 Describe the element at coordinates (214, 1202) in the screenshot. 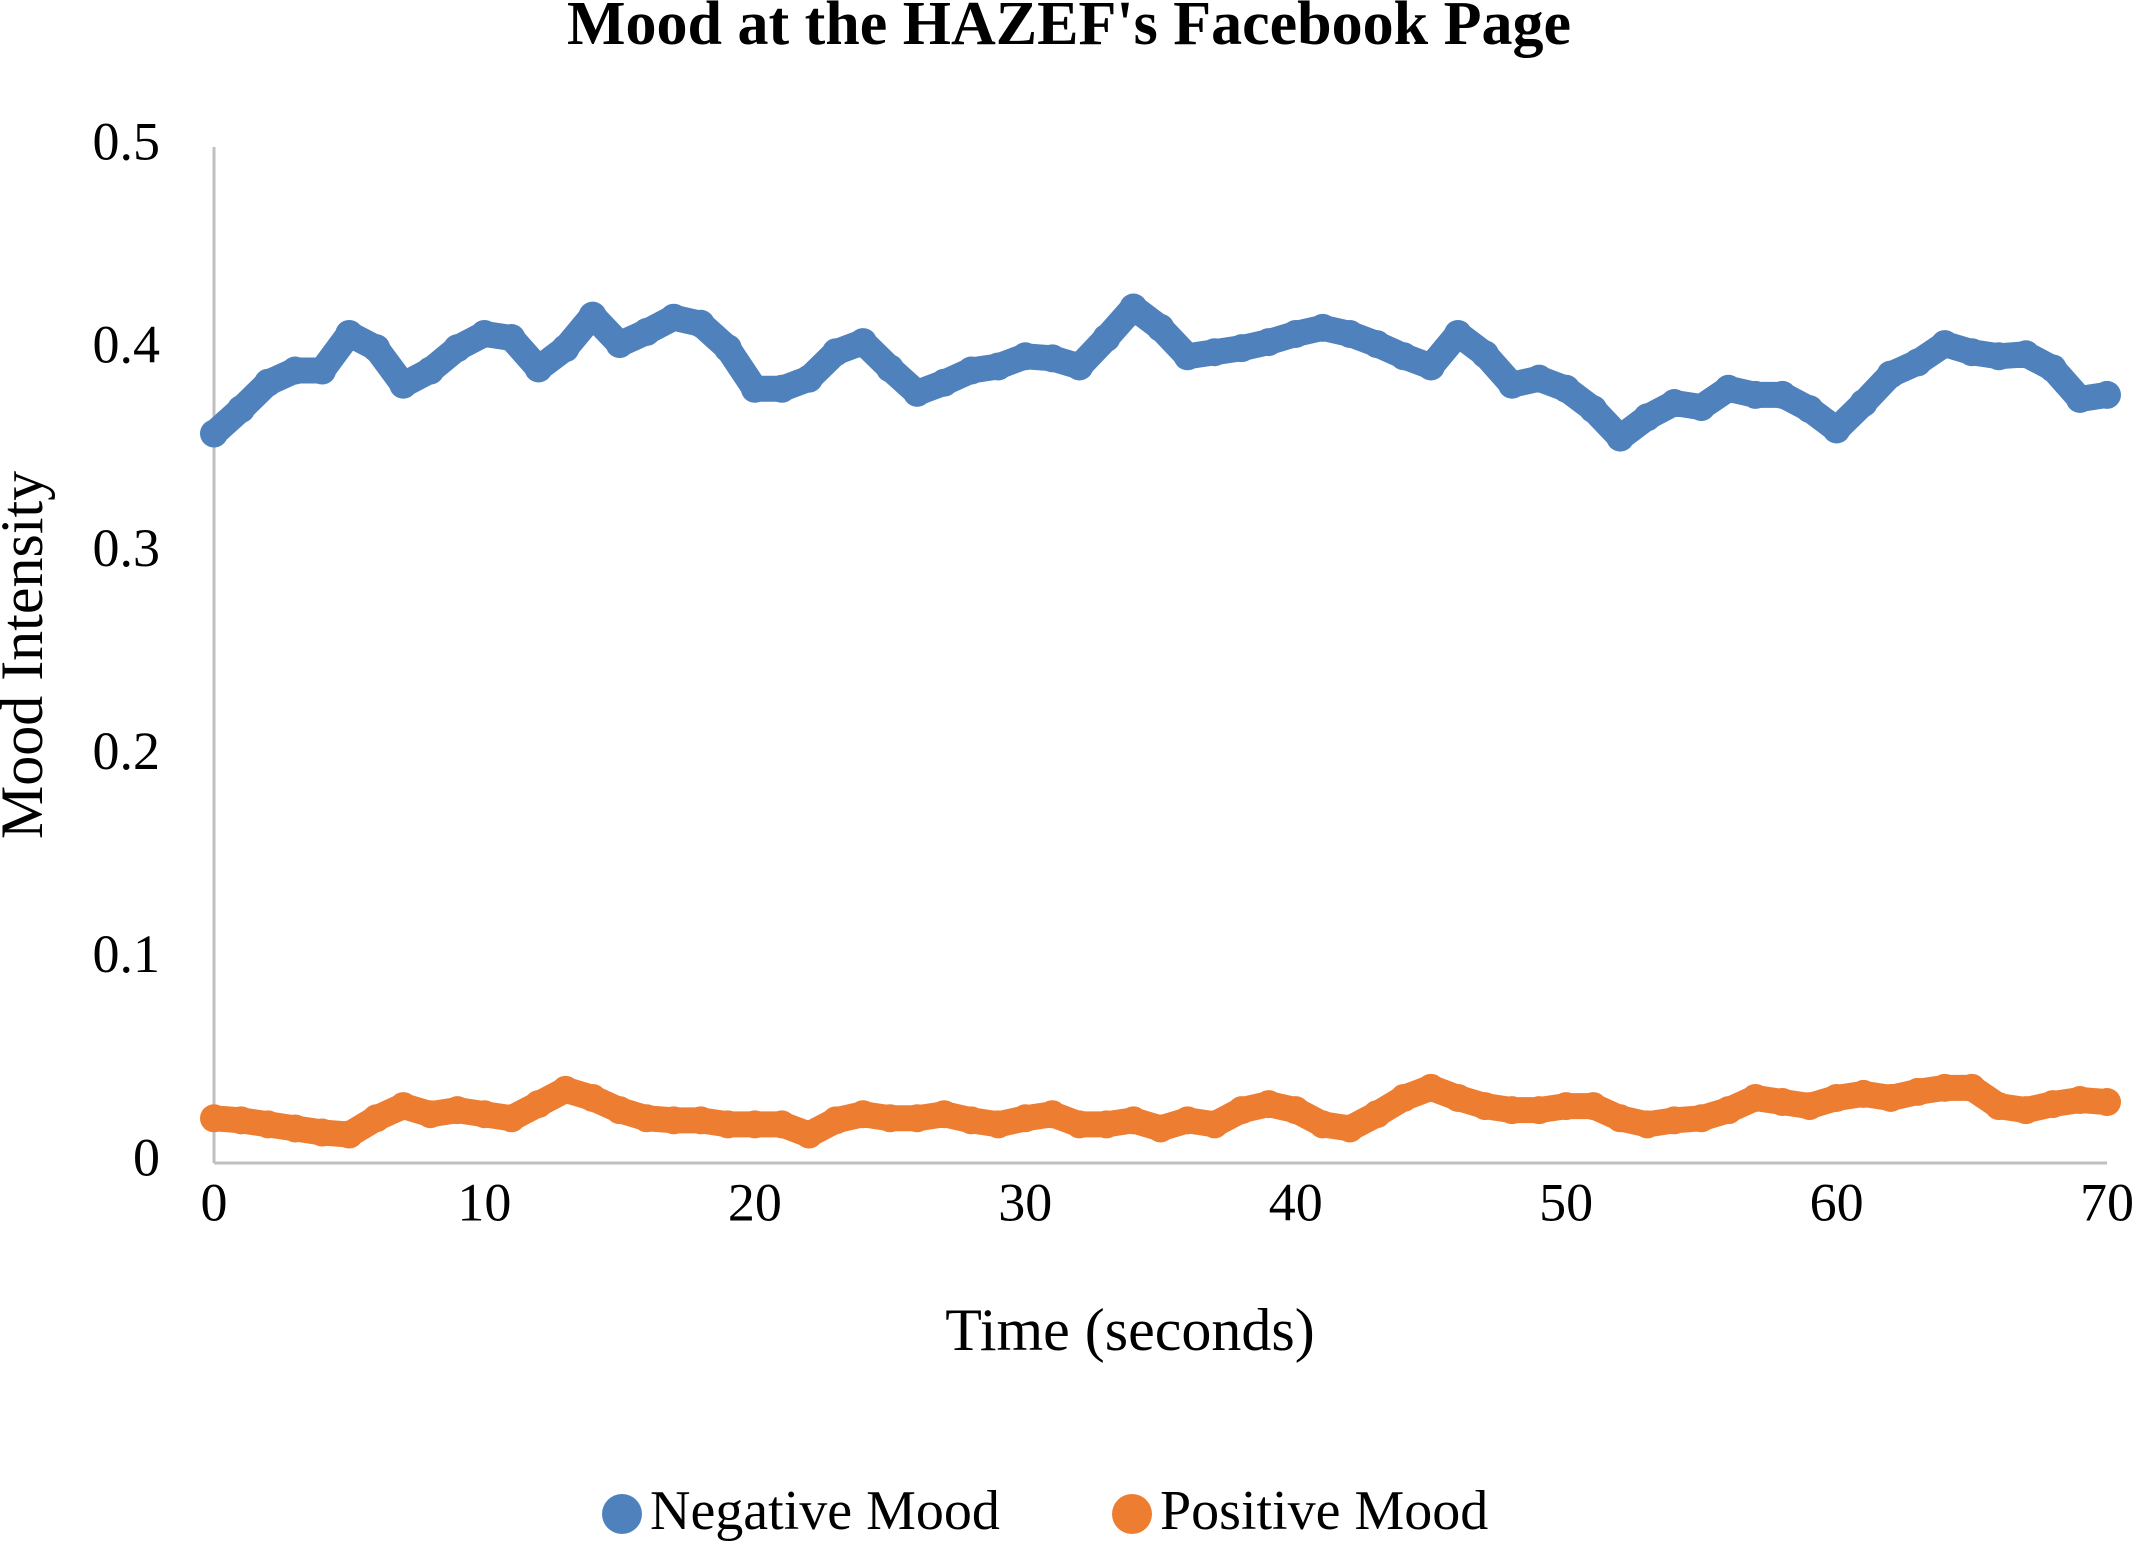

I see `x-tick-label: 0` at that location.